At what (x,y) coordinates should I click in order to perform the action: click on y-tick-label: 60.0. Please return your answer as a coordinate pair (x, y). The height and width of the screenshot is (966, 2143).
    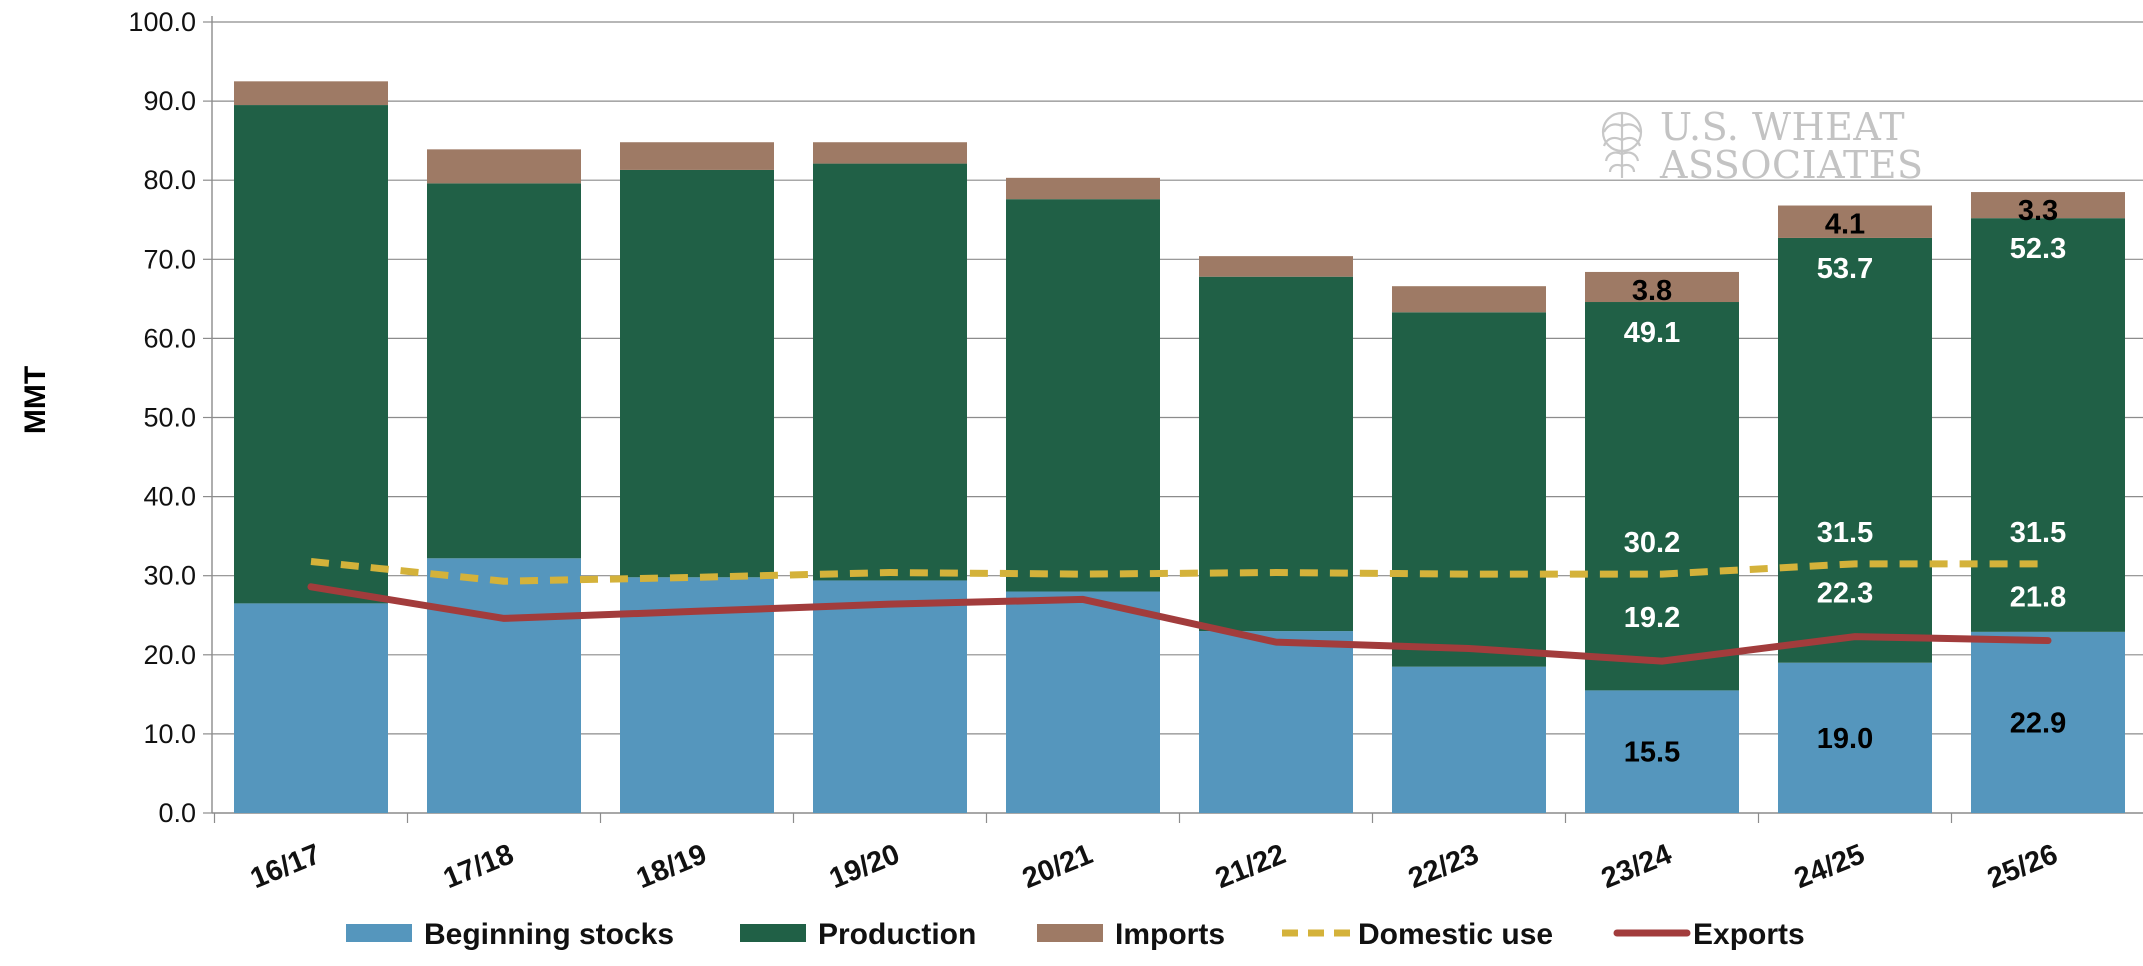
    Looking at the image, I should click on (169, 338).